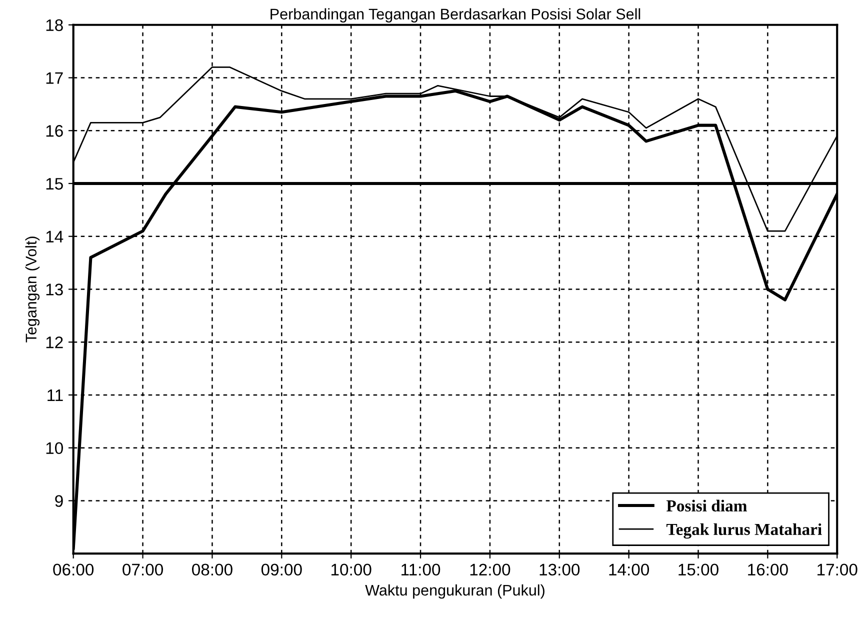  What do you see at coordinates (490, 570) in the screenshot?
I see `x-tick-label: 12:00` at bounding box center [490, 570].